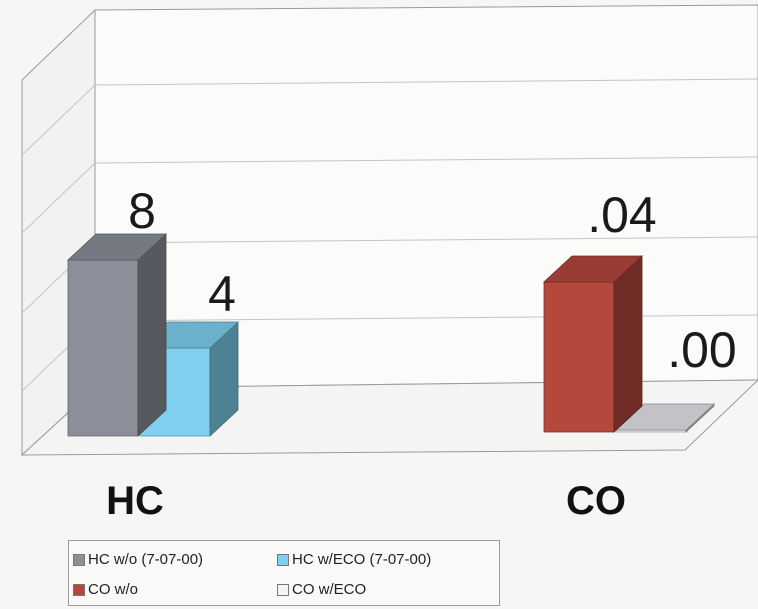 The width and height of the screenshot is (758, 609). I want to click on legend-swatch-hc-eco, so click(283, 559).